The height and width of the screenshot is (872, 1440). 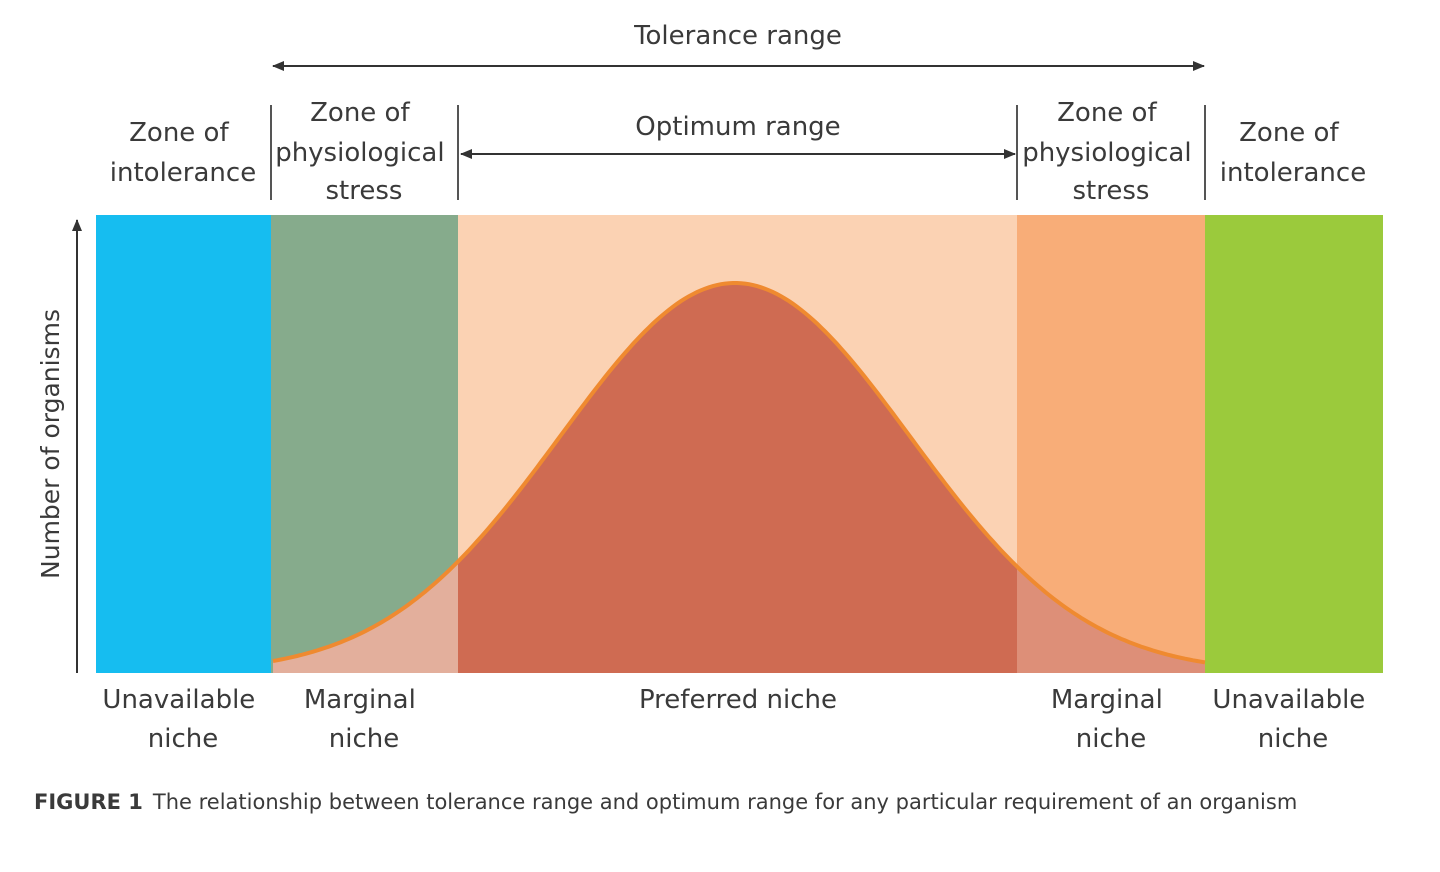 I want to click on niche-label-preferred: Preferred niche, so click(x=738, y=700).